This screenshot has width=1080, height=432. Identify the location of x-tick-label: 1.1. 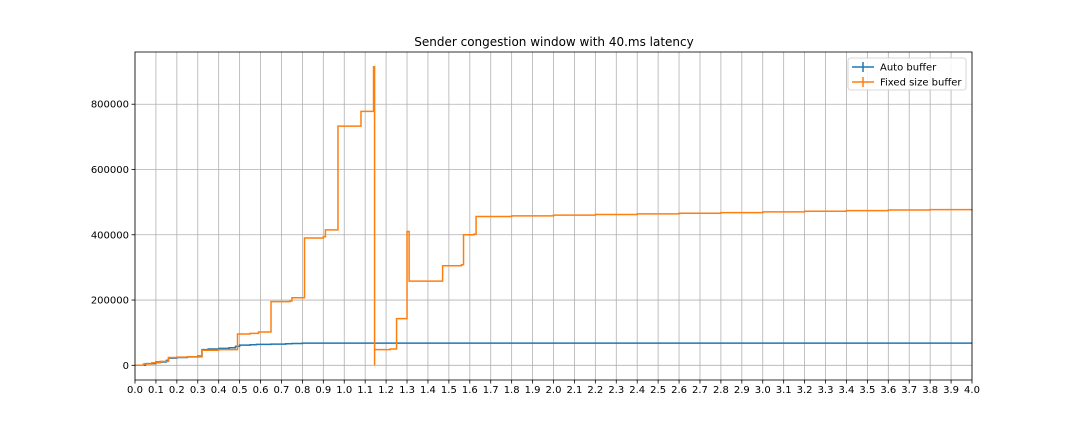
(365, 390).